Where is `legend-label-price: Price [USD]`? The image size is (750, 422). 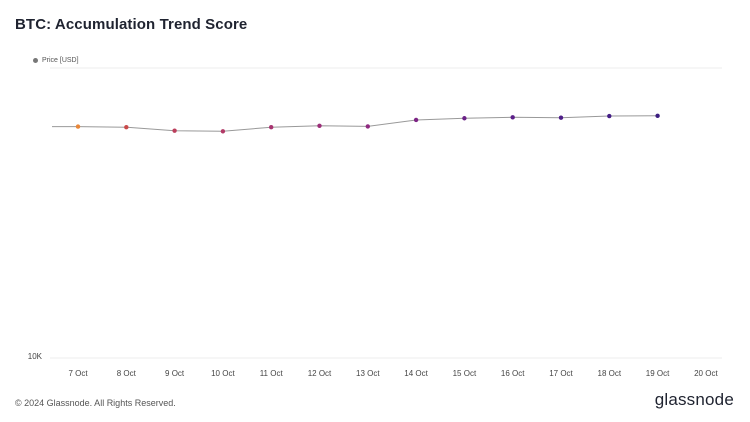 legend-label-price: Price [USD] is located at coordinates (60, 60).